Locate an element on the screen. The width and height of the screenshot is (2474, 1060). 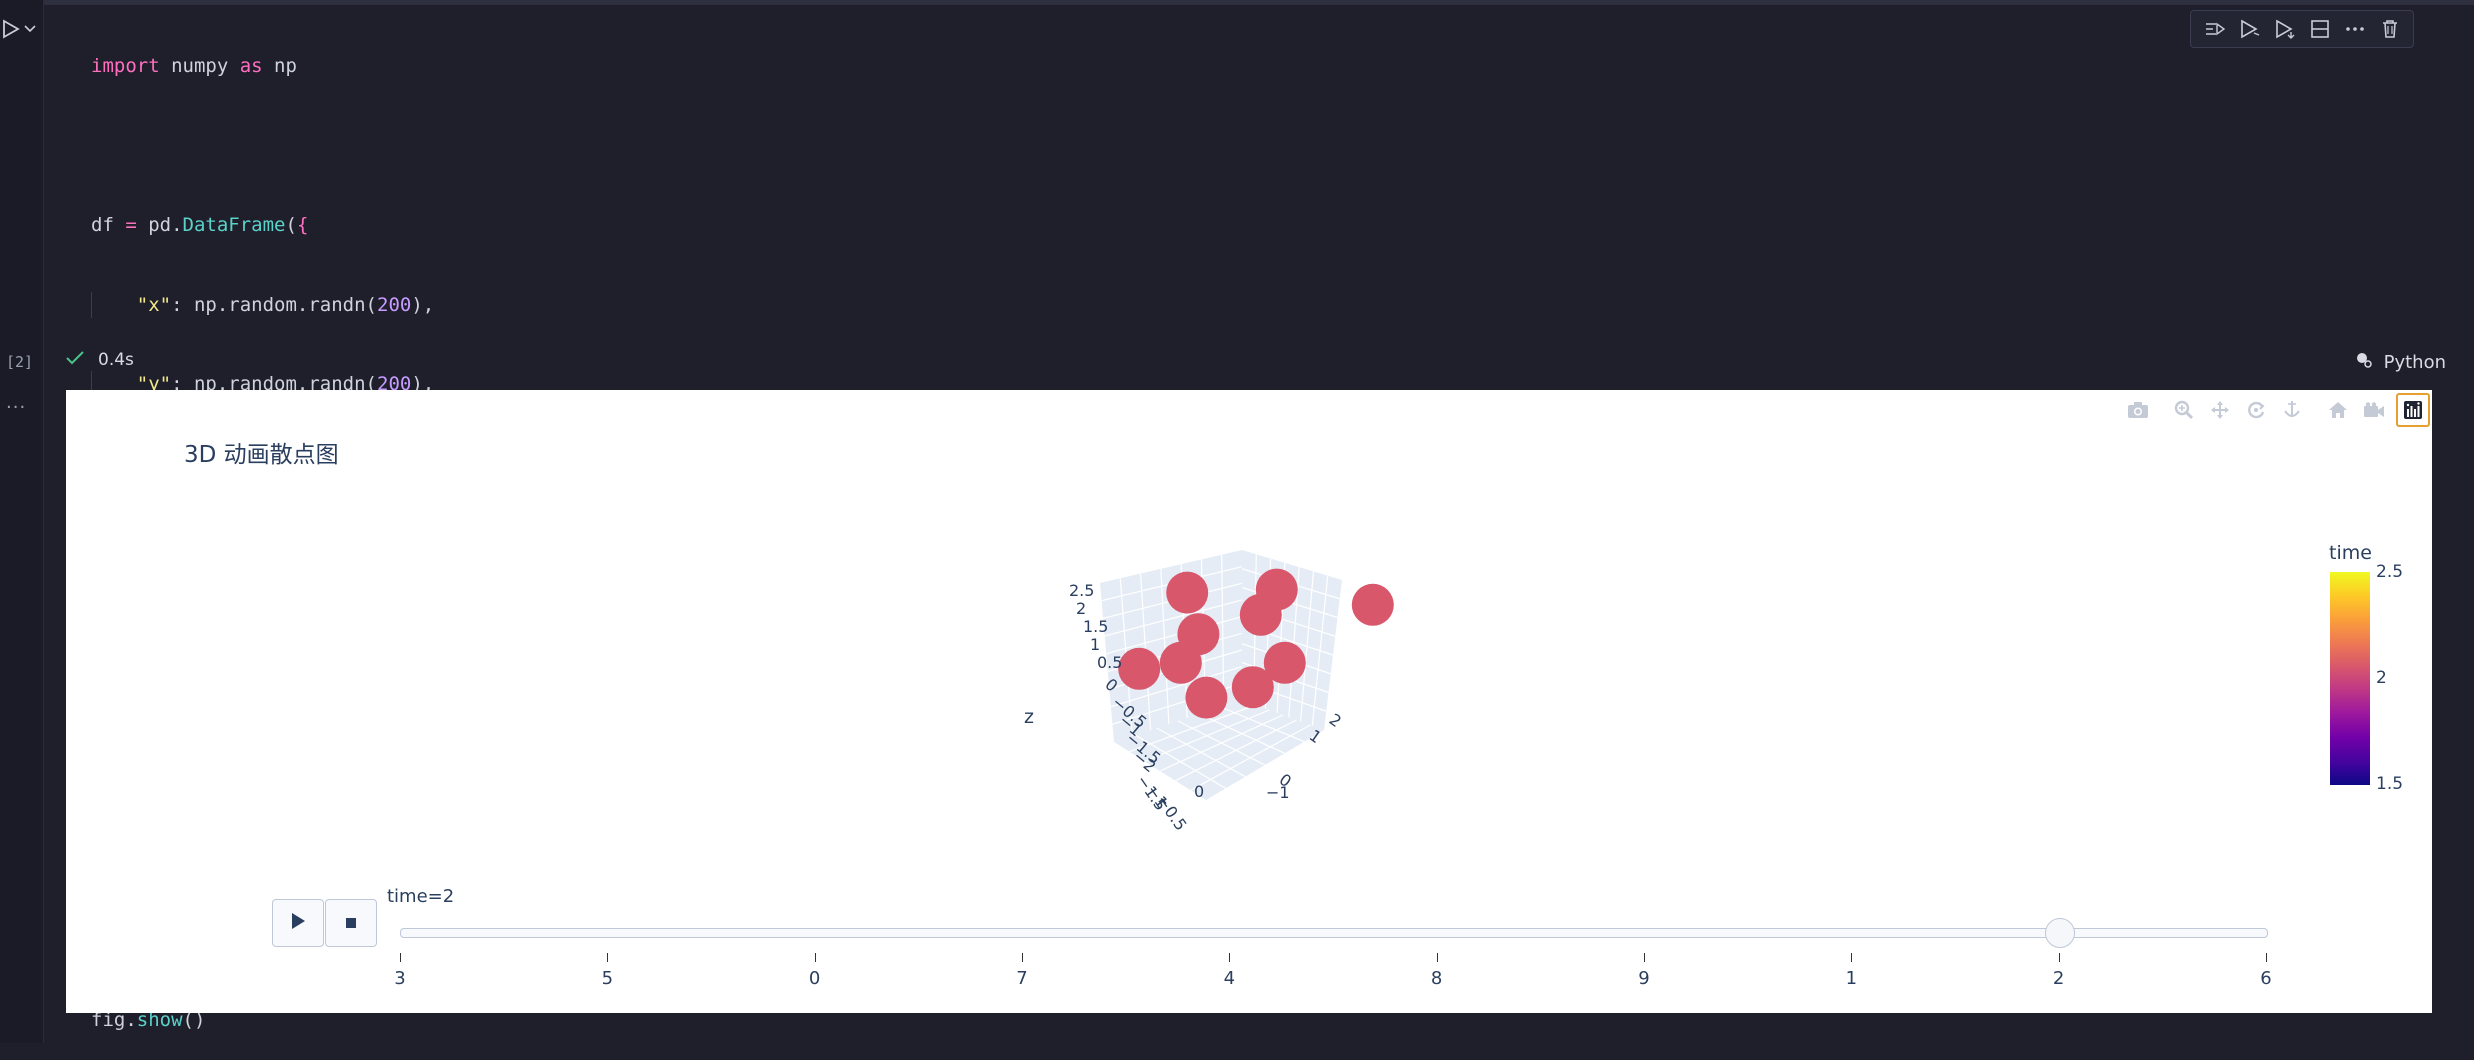
turntable-rotation-icon is located at coordinates (2292, 410).